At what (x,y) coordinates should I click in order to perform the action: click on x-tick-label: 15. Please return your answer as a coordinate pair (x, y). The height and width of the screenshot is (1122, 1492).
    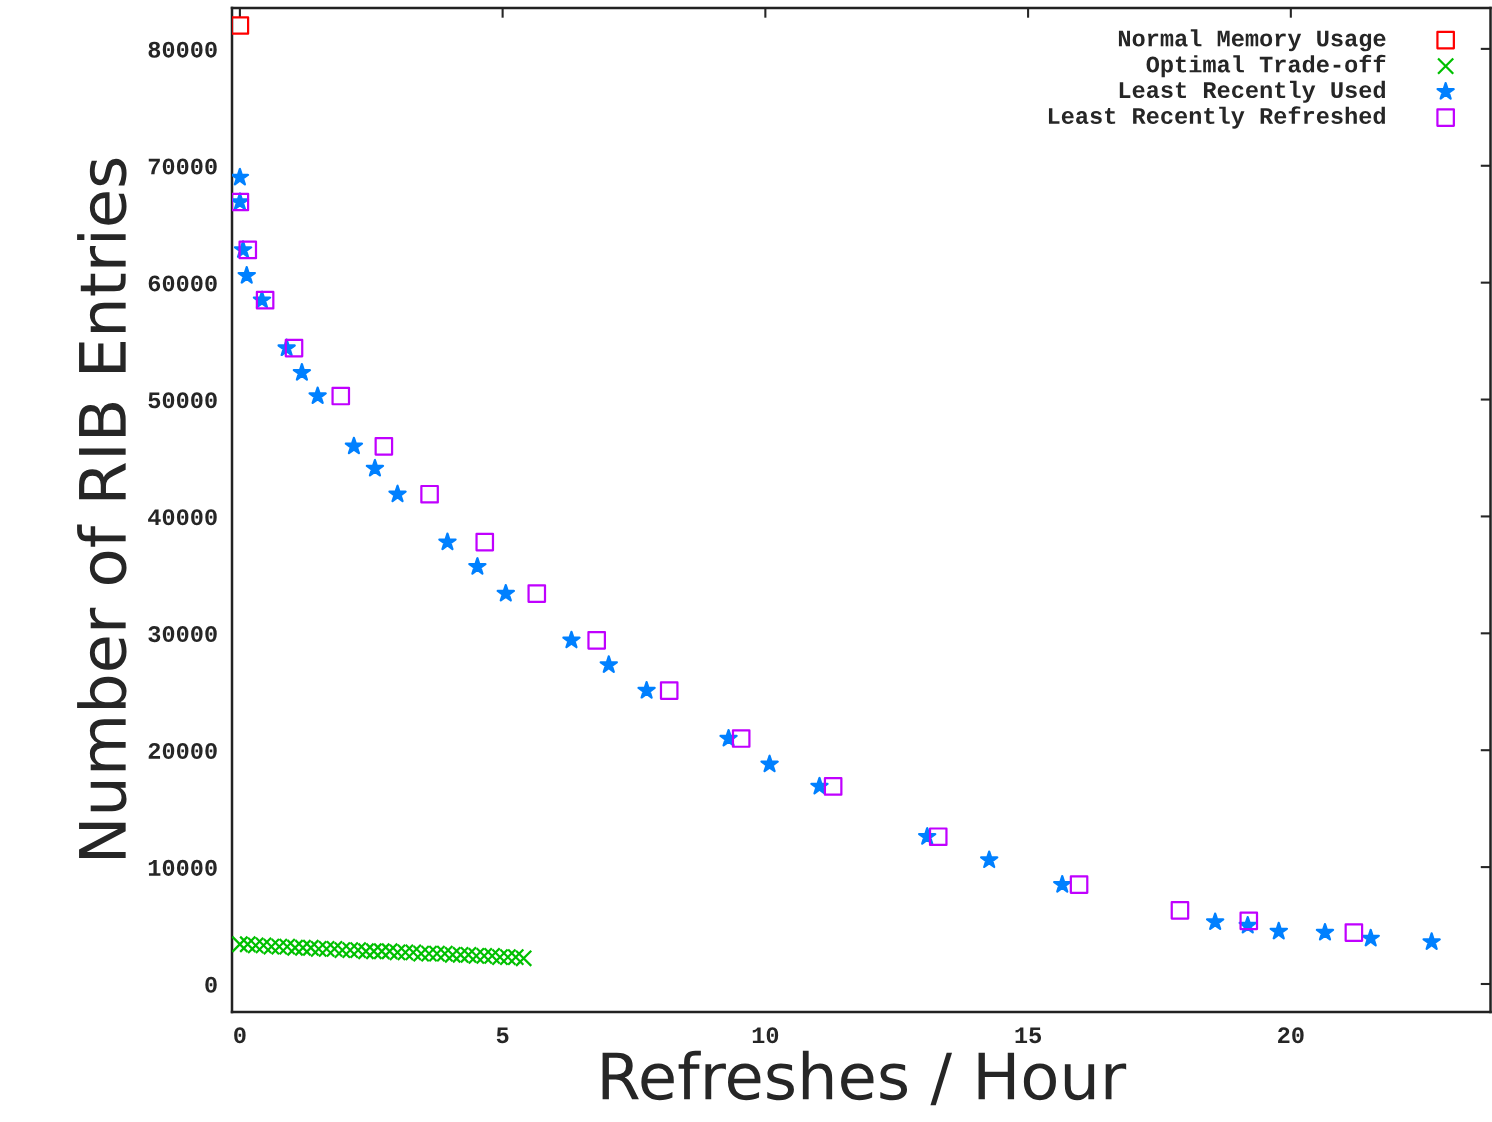
    Looking at the image, I should click on (1028, 1035).